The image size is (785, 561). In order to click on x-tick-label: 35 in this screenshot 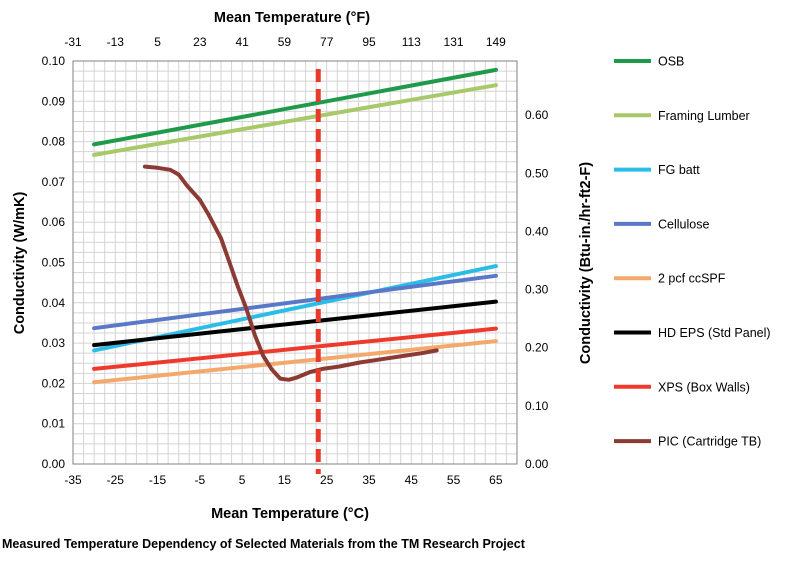, I will do `click(369, 480)`.